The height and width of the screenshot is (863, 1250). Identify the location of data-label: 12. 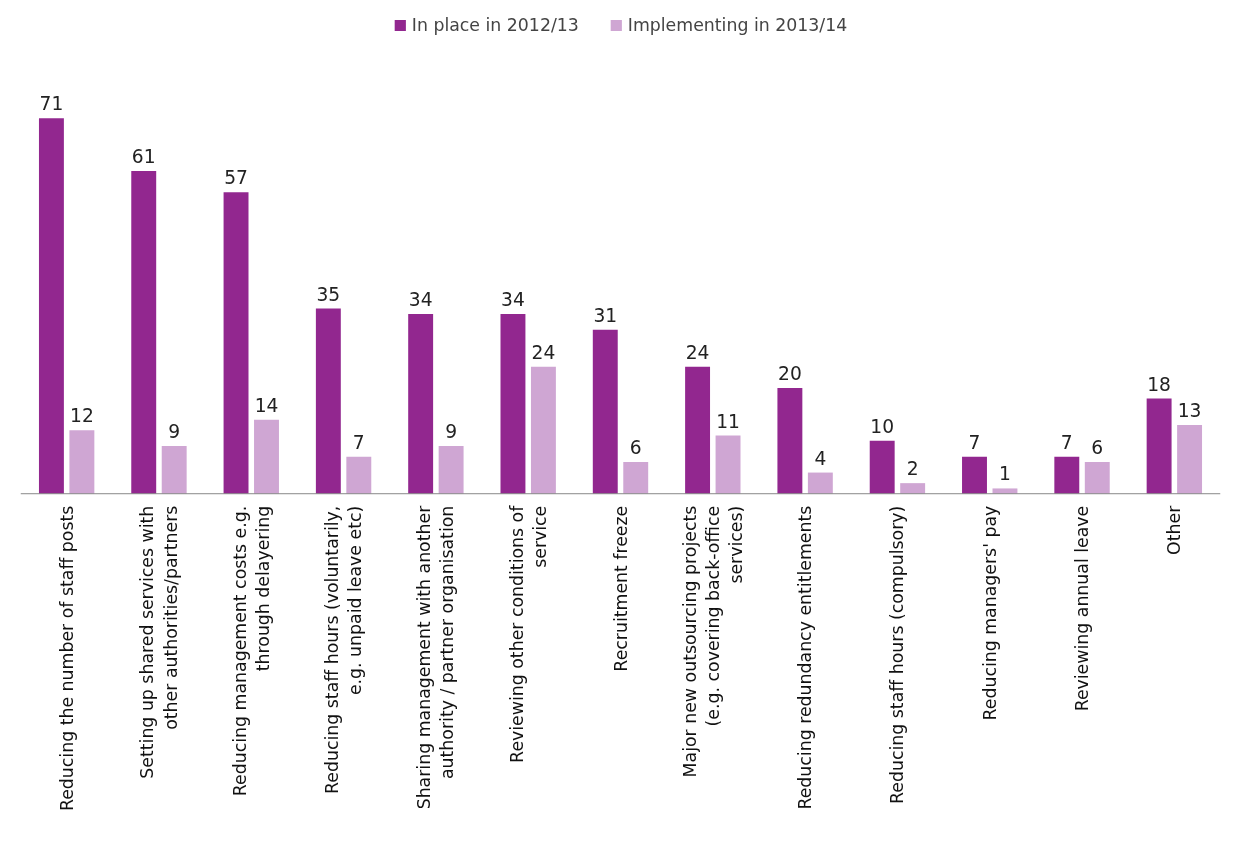
(82, 416).